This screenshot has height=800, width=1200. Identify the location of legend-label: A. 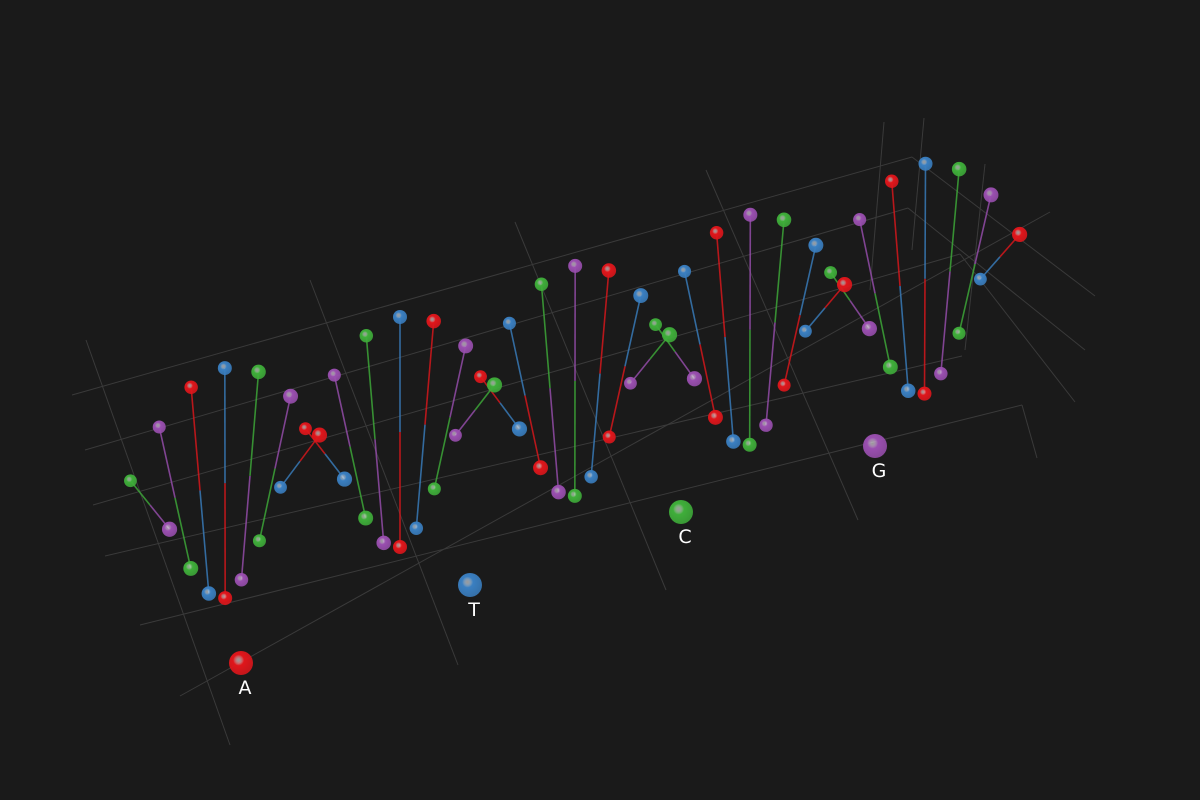
(245, 688).